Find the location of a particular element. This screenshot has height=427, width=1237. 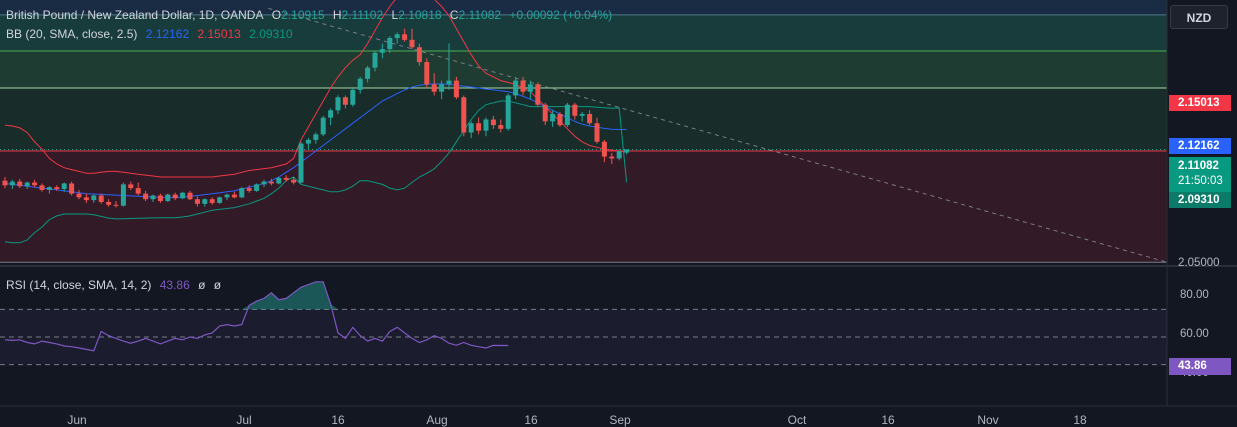

low-value: 2.10818 is located at coordinates (420, 15).